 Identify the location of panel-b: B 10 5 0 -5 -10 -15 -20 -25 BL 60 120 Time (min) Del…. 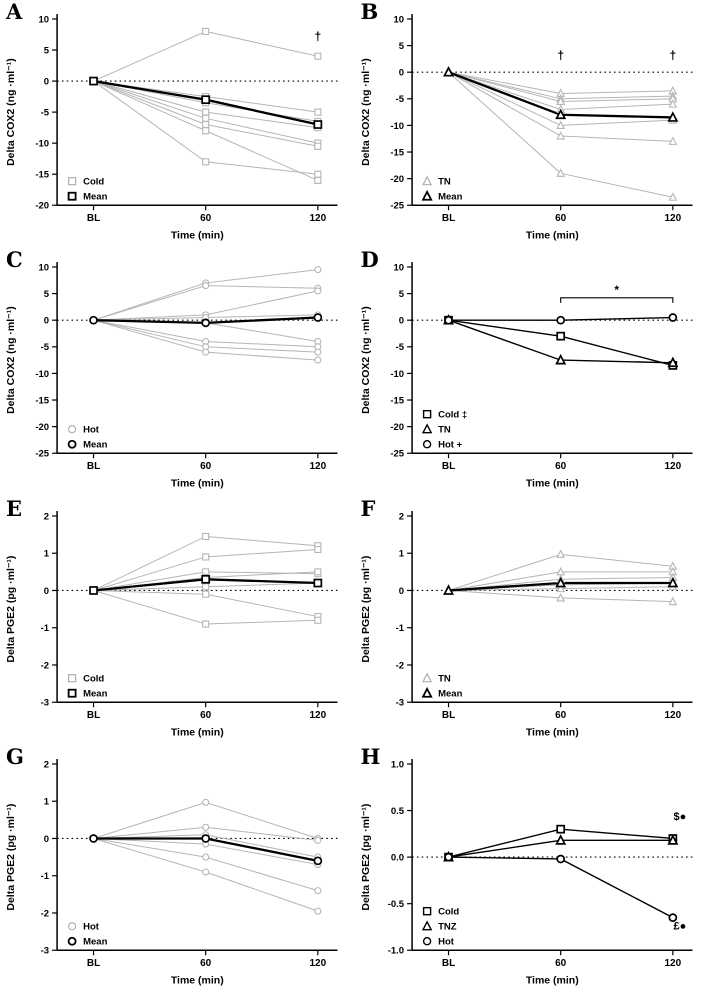
(532, 124).